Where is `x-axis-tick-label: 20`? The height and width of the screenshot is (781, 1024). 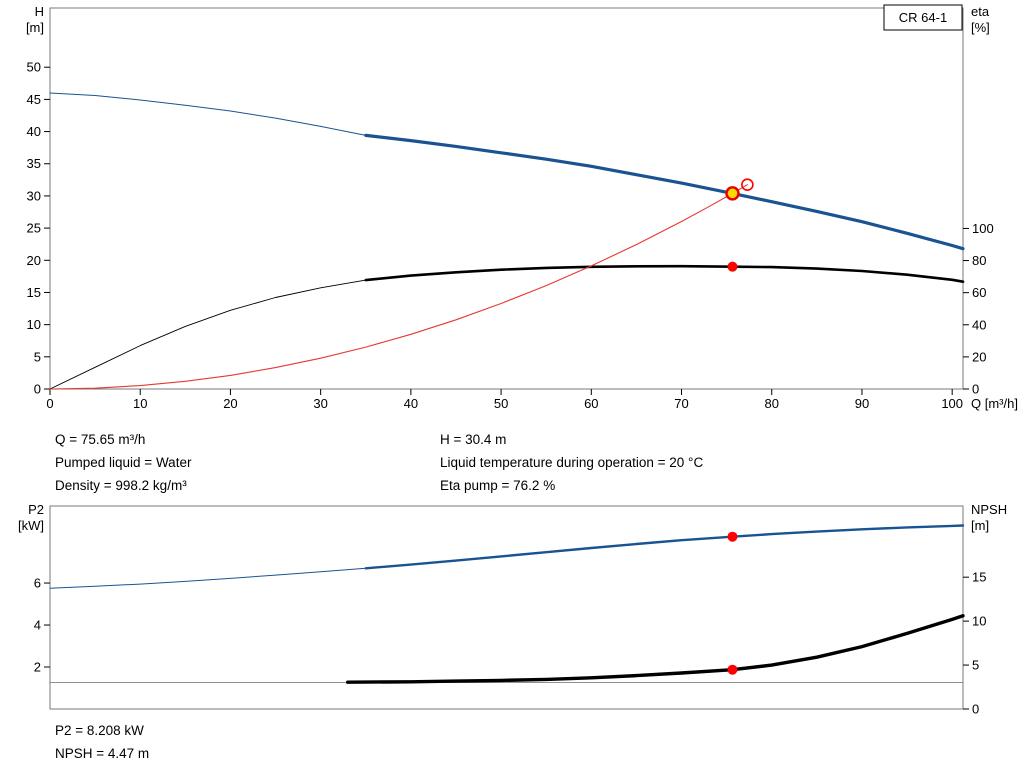 x-axis-tick-label: 20 is located at coordinates (230, 403).